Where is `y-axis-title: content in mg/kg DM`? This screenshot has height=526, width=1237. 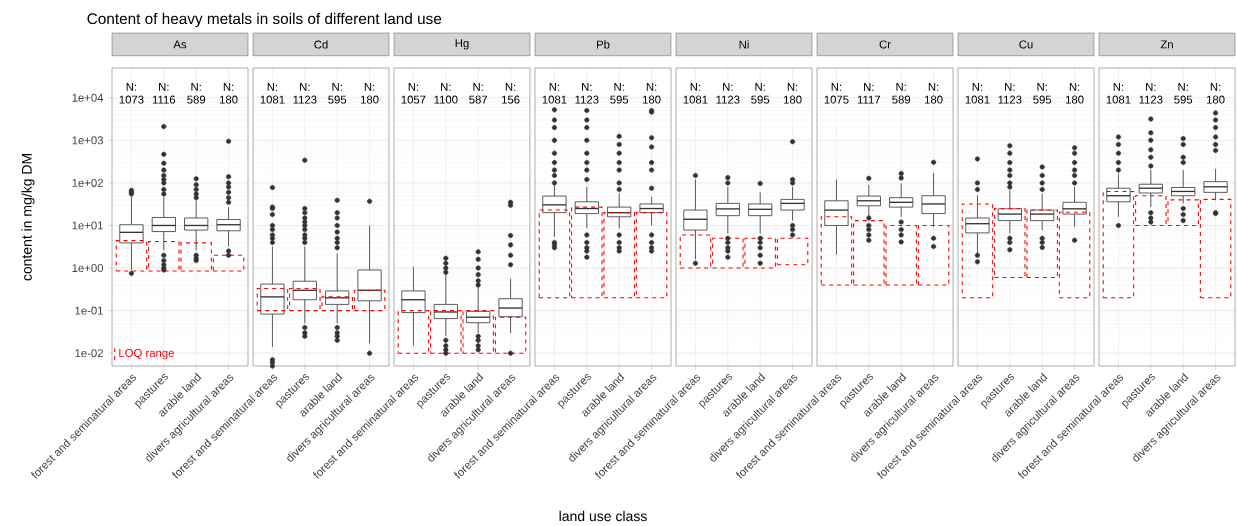
y-axis-title: content in mg/kg DM is located at coordinates (28, 217).